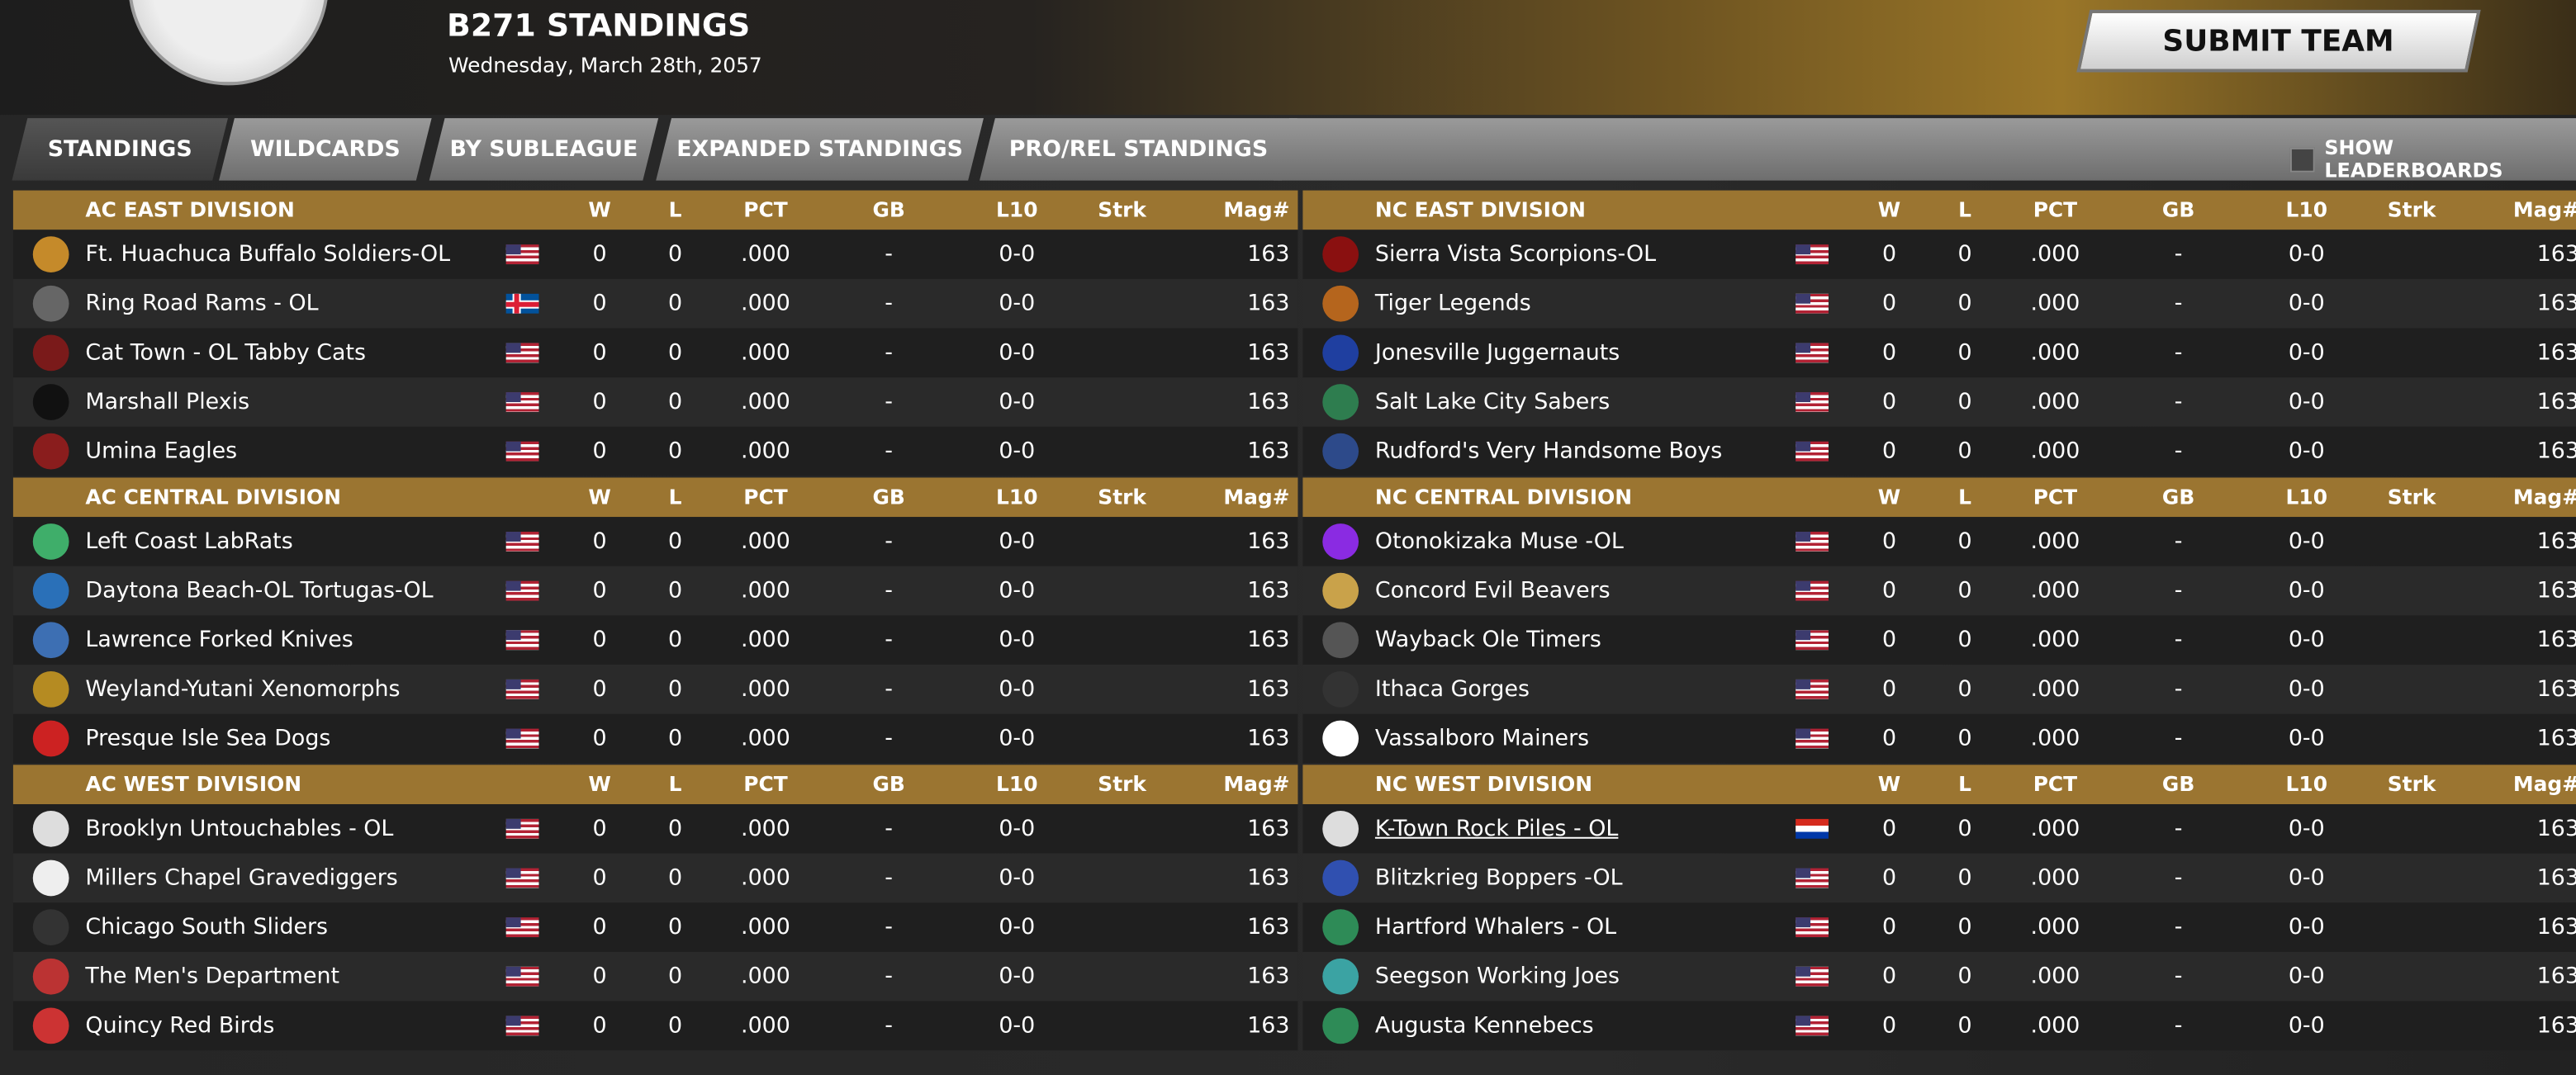  Describe the element at coordinates (239, 828) in the screenshot. I see `team-name: Brooklyn Untouchables - OL` at that location.